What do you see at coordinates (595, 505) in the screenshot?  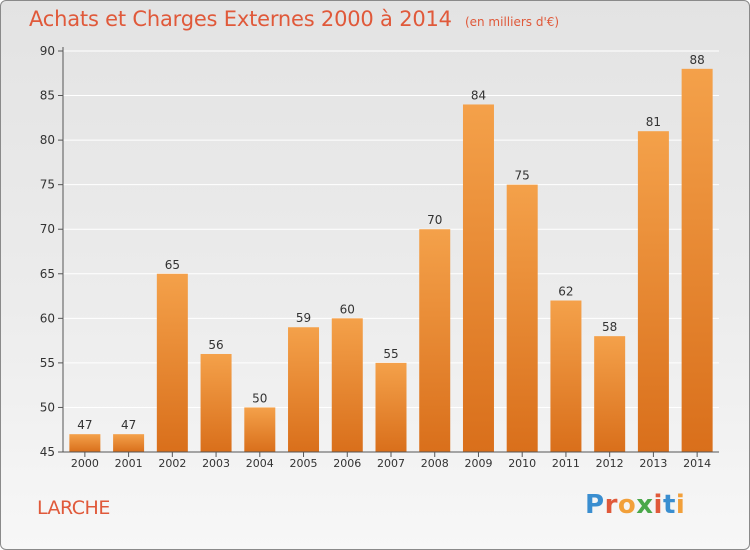 I see `logo-letter: P` at bounding box center [595, 505].